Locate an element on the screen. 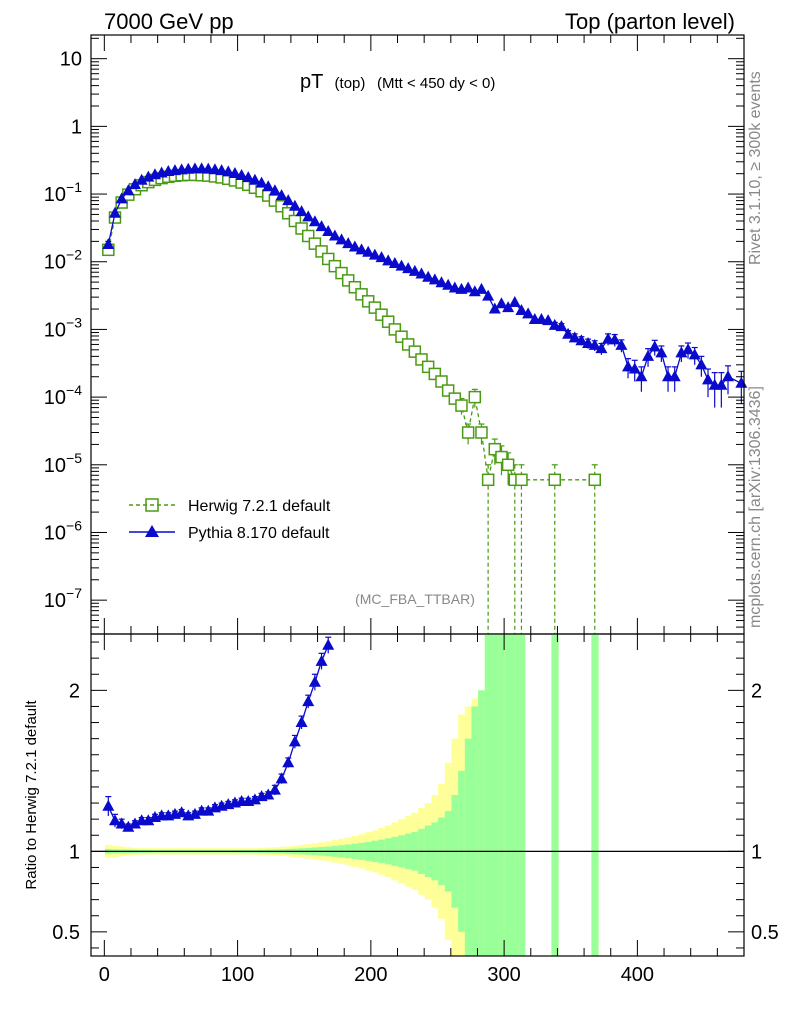  ratio-ytick-label-left: 1 is located at coordinates (74, 852).